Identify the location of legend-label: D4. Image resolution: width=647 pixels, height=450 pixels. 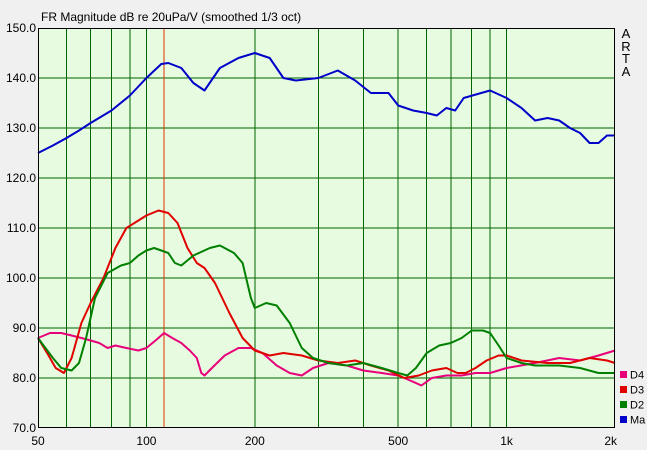
(637, 376).